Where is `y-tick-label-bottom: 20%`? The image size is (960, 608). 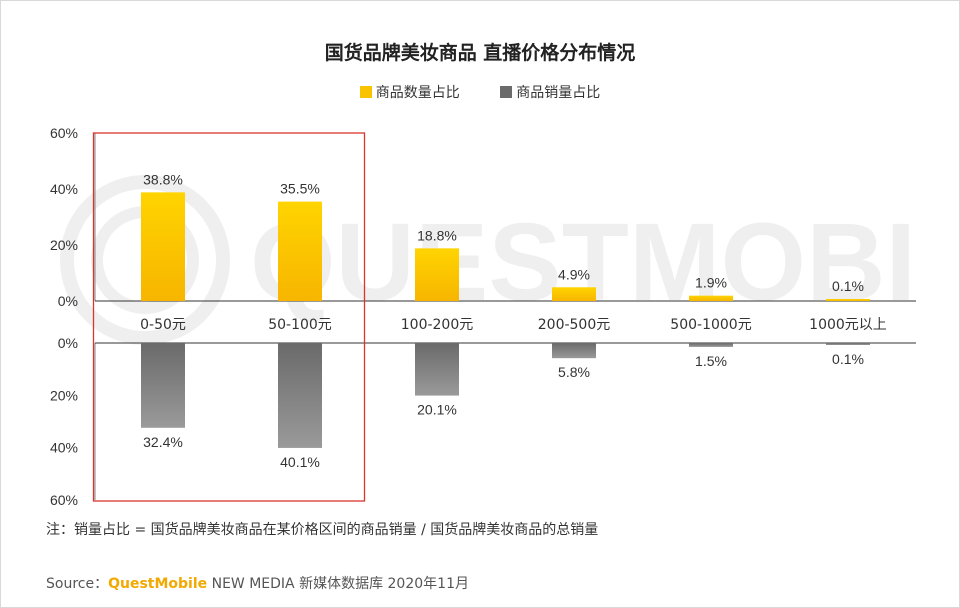
y-tick-label-bottom: 20% is located at coordinates (64, 395).